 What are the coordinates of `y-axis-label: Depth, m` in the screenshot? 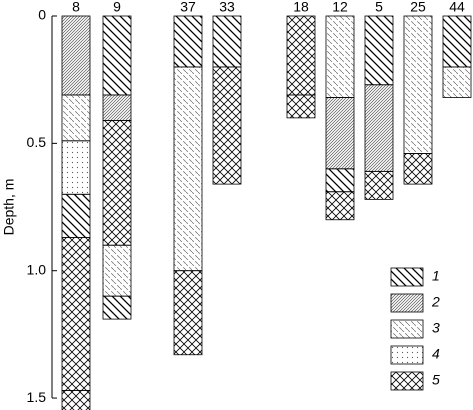 It's located at (9, 207).